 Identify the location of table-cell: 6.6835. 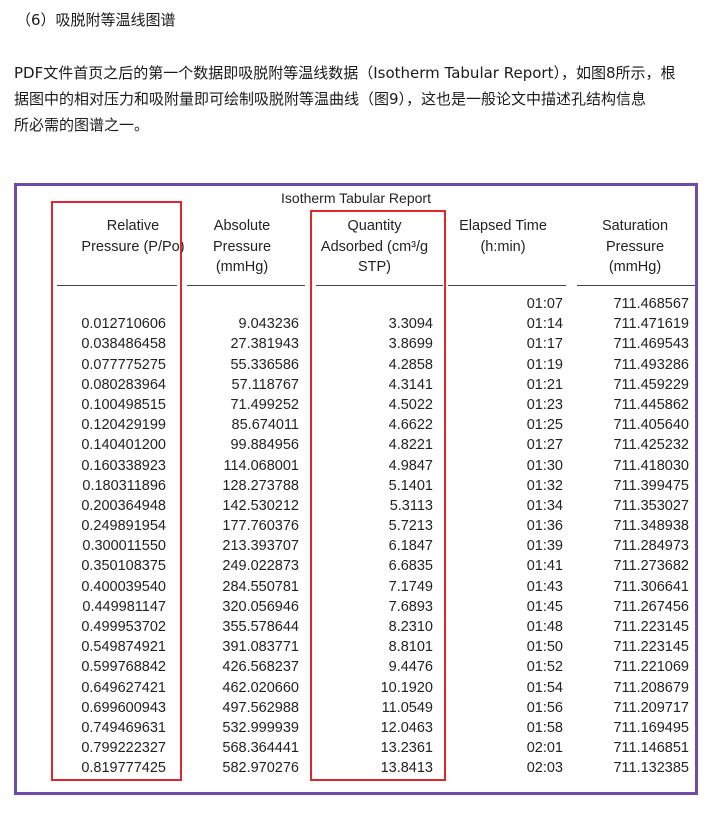
(410, 566).